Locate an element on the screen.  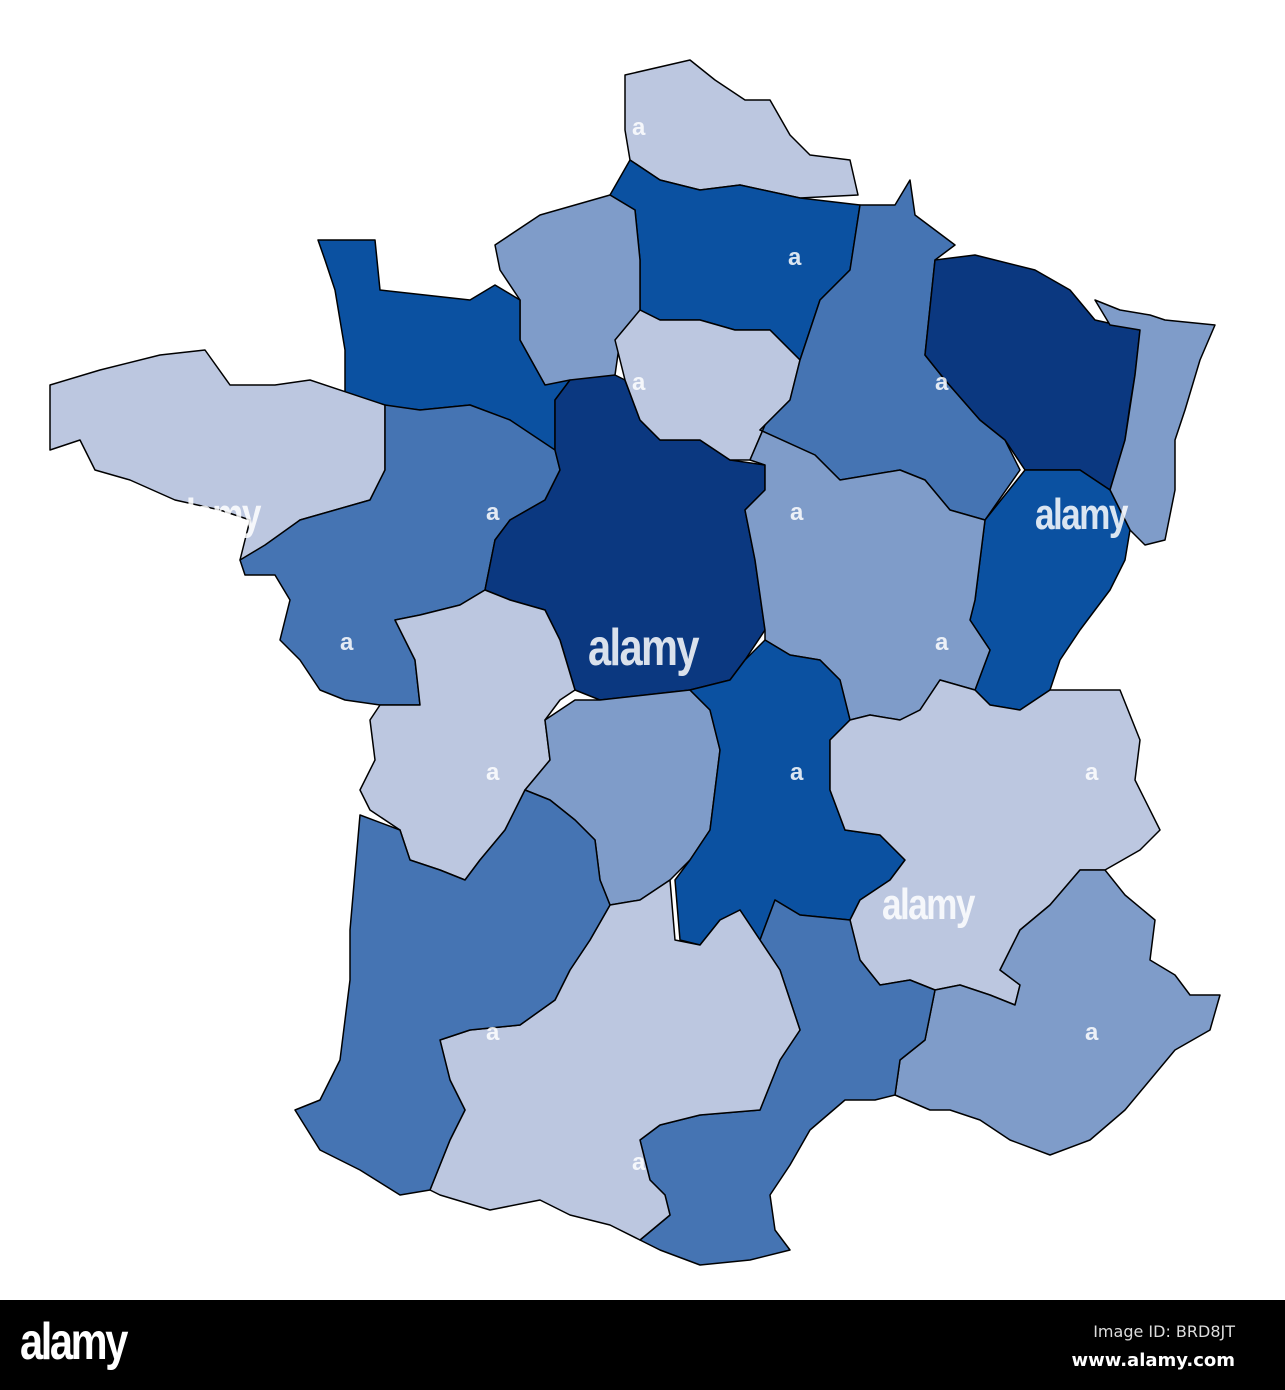
image-id: Image ID: BRD8JT is located at coordinates (1164, 1331).